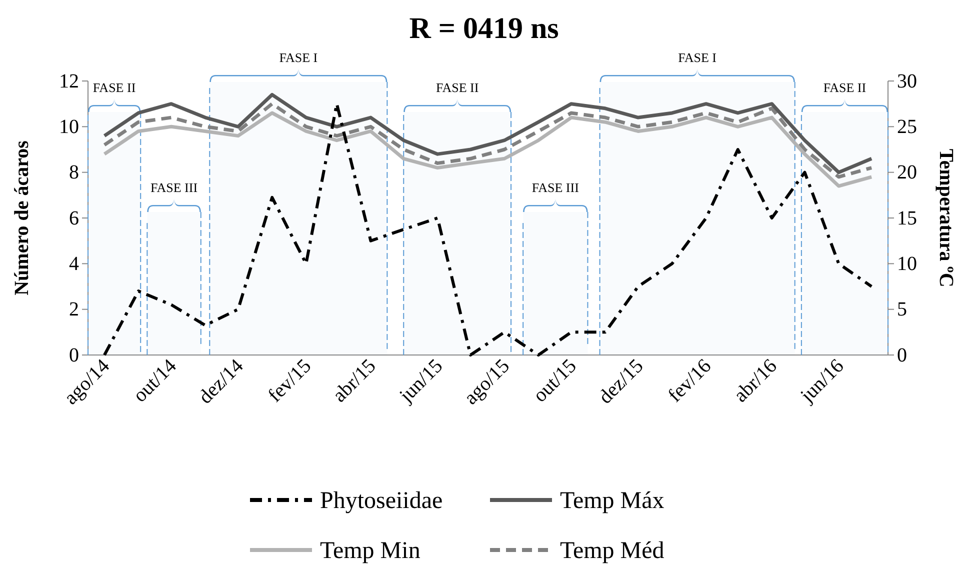  I want to click on legend-label: Phytoseiidae, so click(381, 501).